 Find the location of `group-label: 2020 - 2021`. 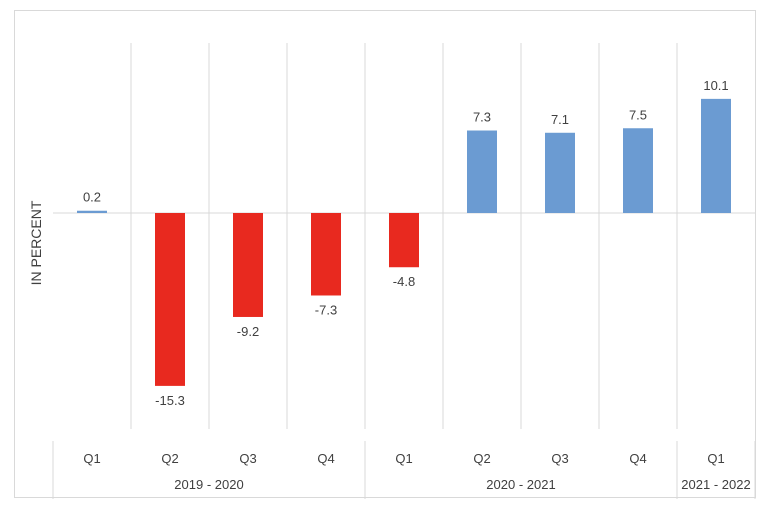

group-label: 2020 - 2021 is located at coordinates (520, 484).